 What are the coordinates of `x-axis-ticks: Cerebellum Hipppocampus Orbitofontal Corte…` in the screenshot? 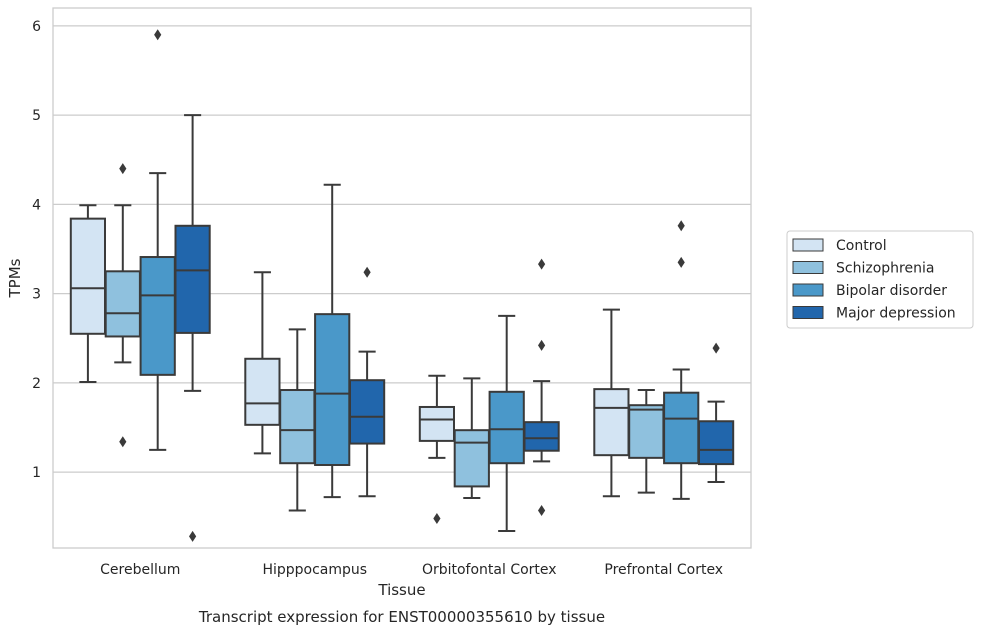 It's located at (411, 570).